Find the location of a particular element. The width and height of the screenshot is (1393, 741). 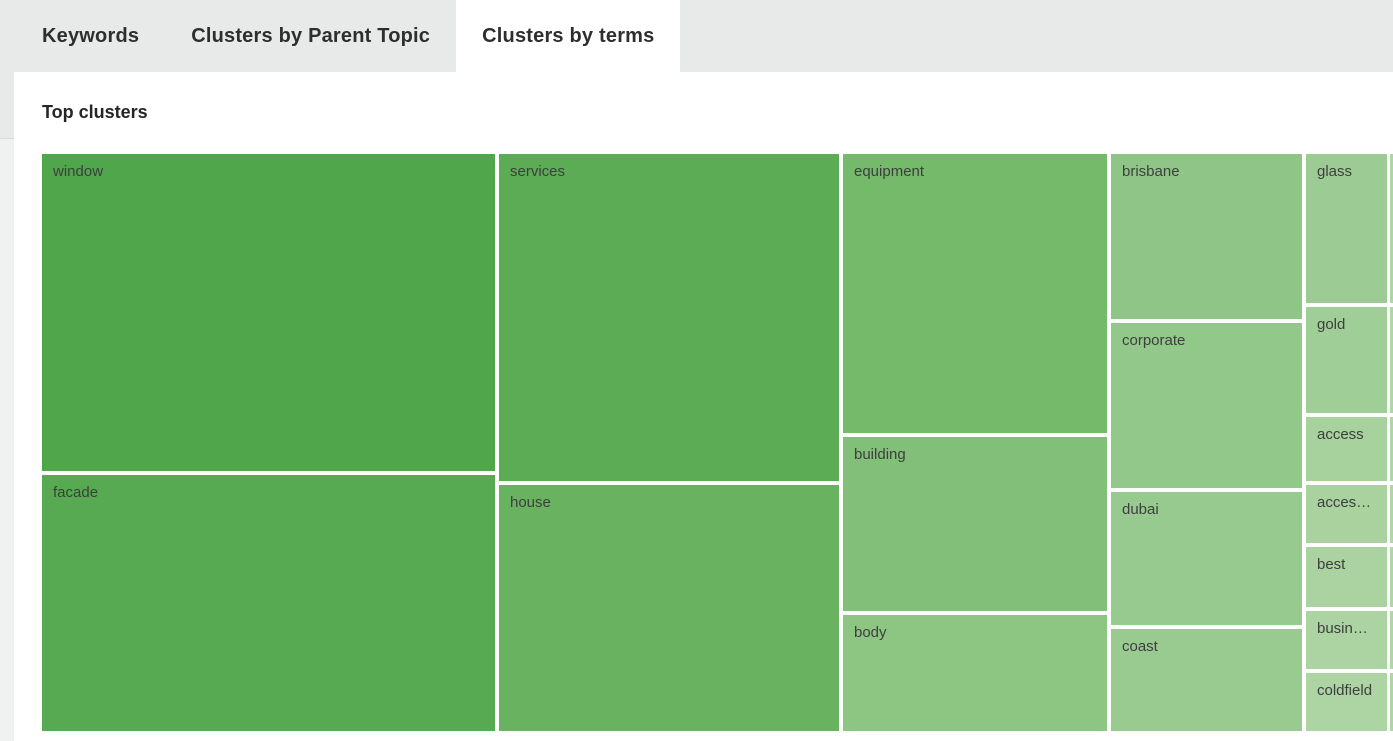

treemap-cell-label: dubai is located at coordinates (1140, 509).